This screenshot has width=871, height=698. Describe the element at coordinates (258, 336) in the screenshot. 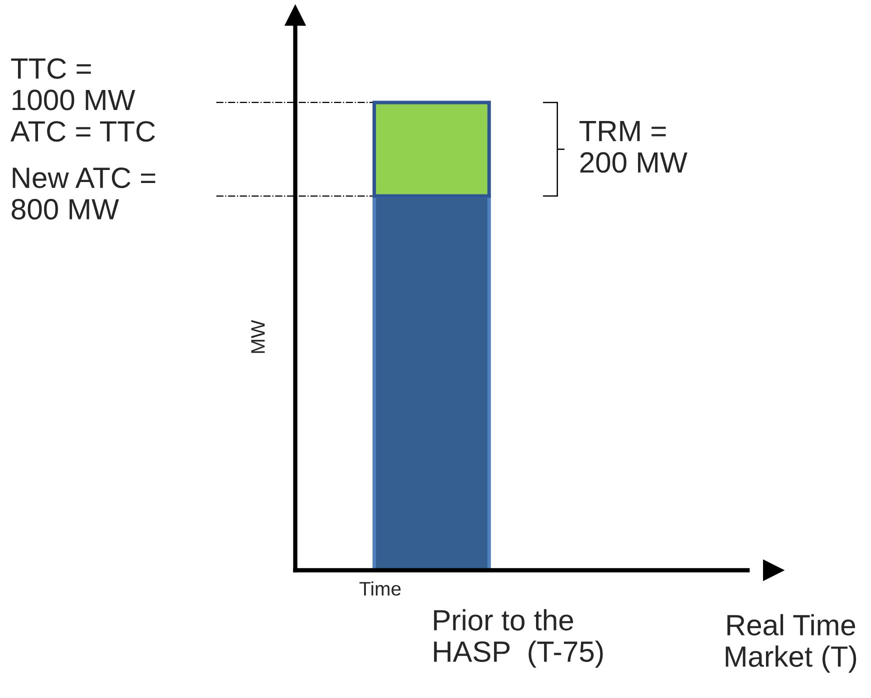

I see `y-axis-title: MW` at that location.